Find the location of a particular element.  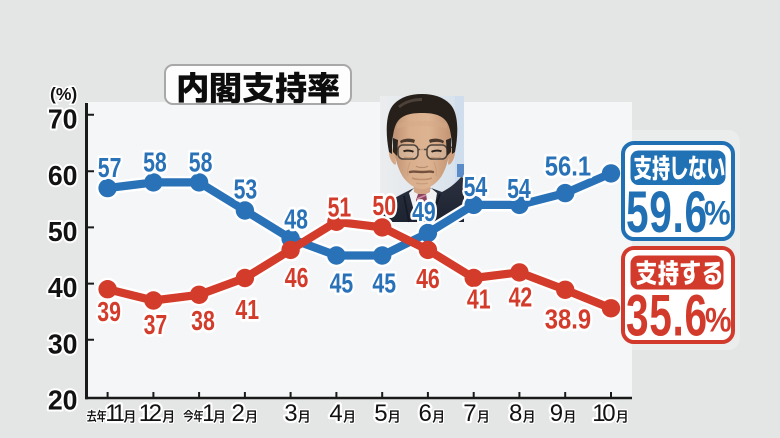

svg-text: 57 is located at coordinates (110, 168).